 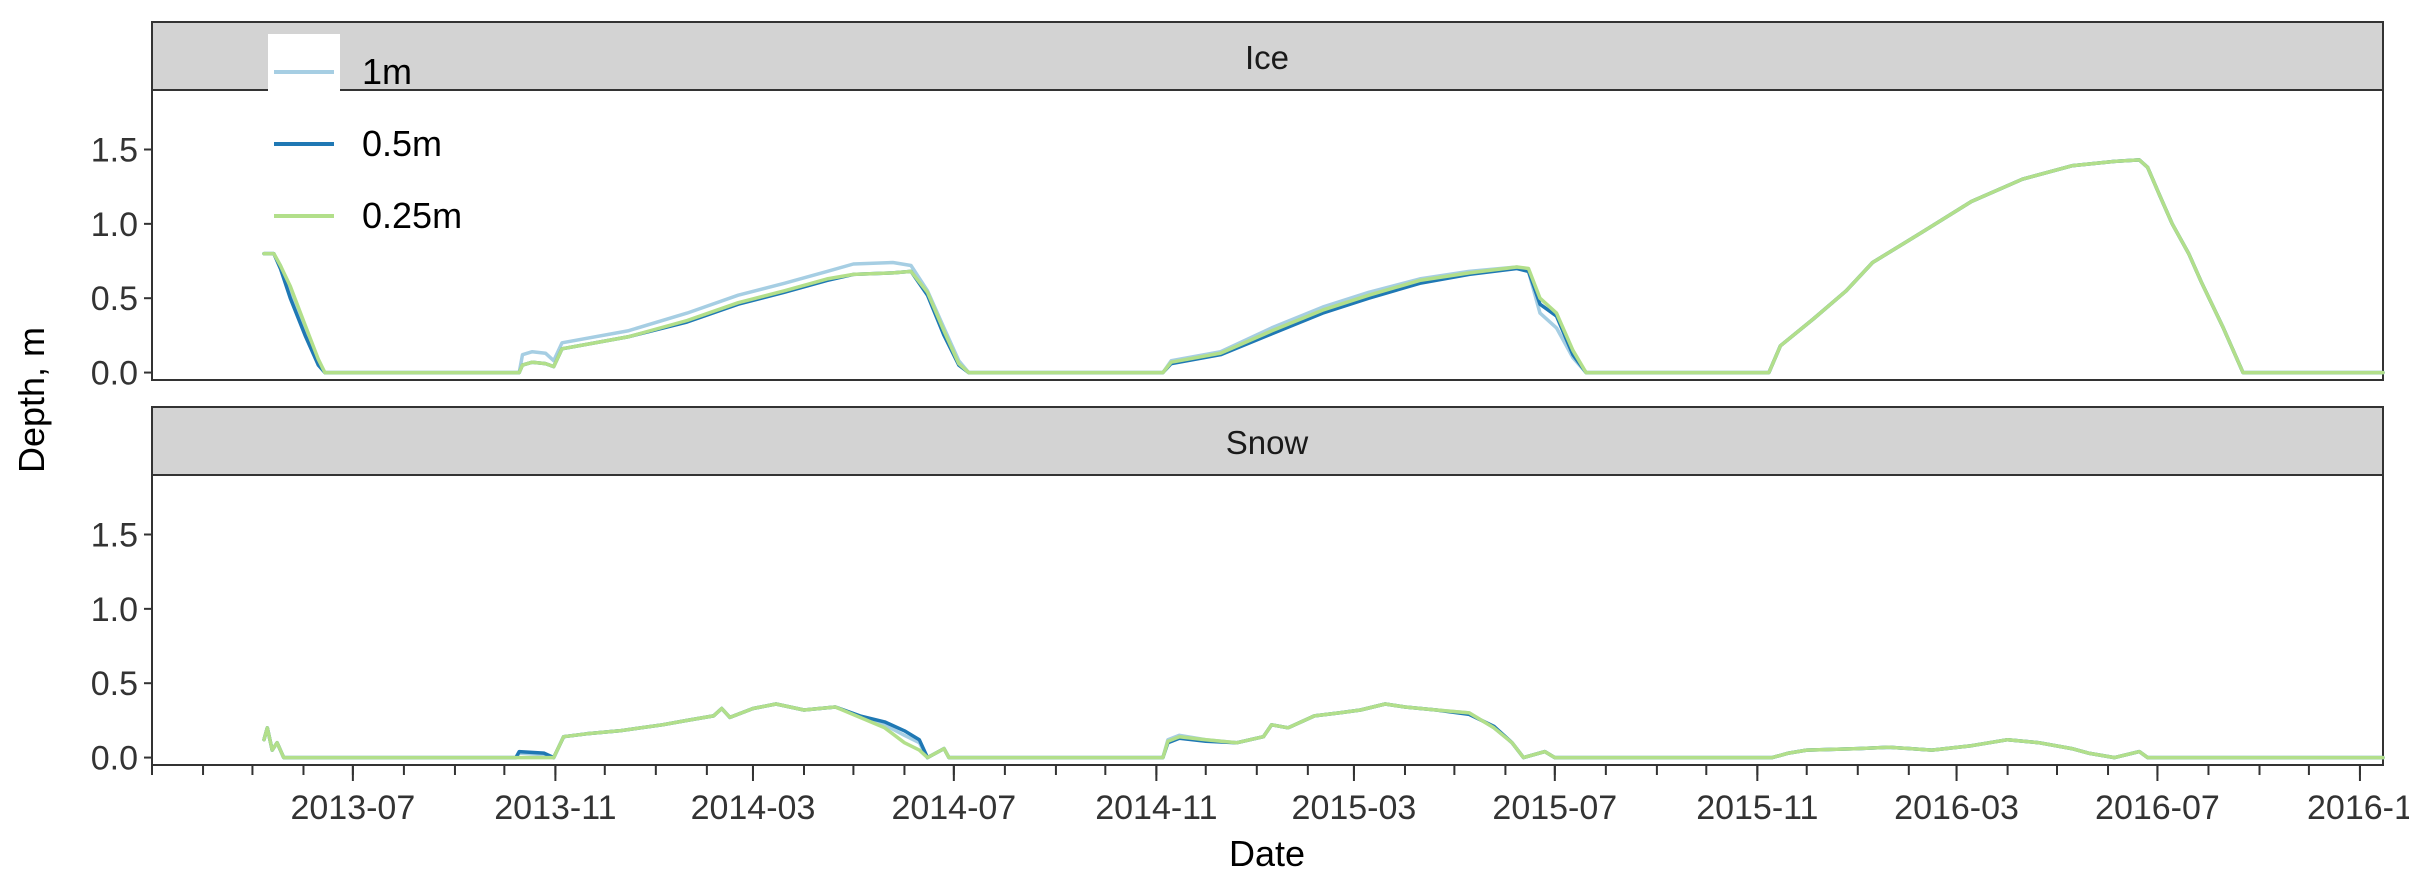 I want to click on x-tick-label: 2015-11, so click(x=1757, y=808).